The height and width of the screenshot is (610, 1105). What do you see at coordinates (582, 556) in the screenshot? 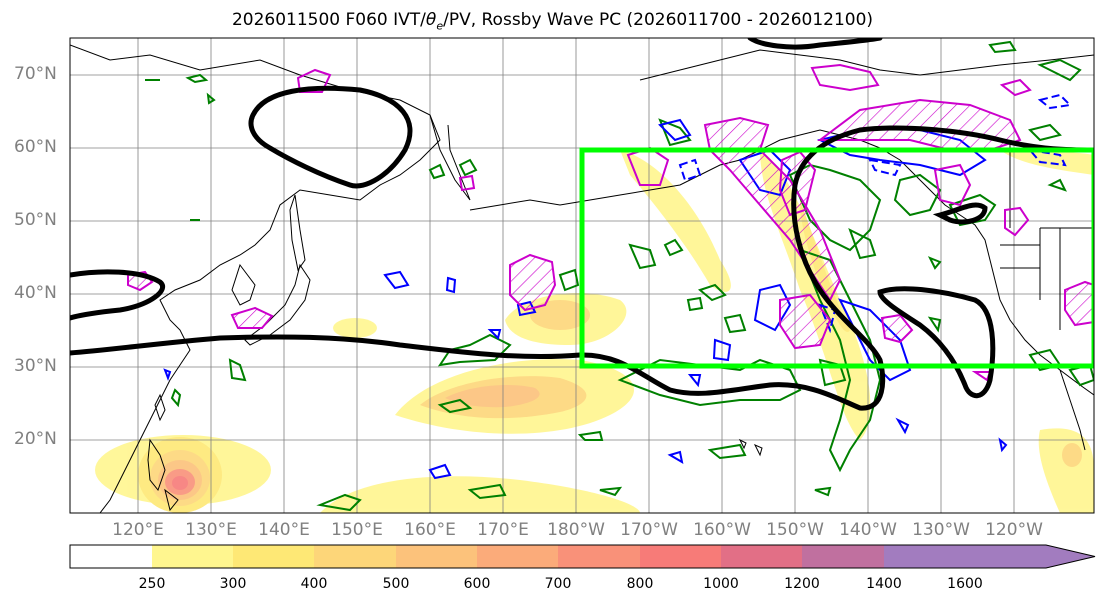
I see `colorbar` at bounding box center [582, 556].